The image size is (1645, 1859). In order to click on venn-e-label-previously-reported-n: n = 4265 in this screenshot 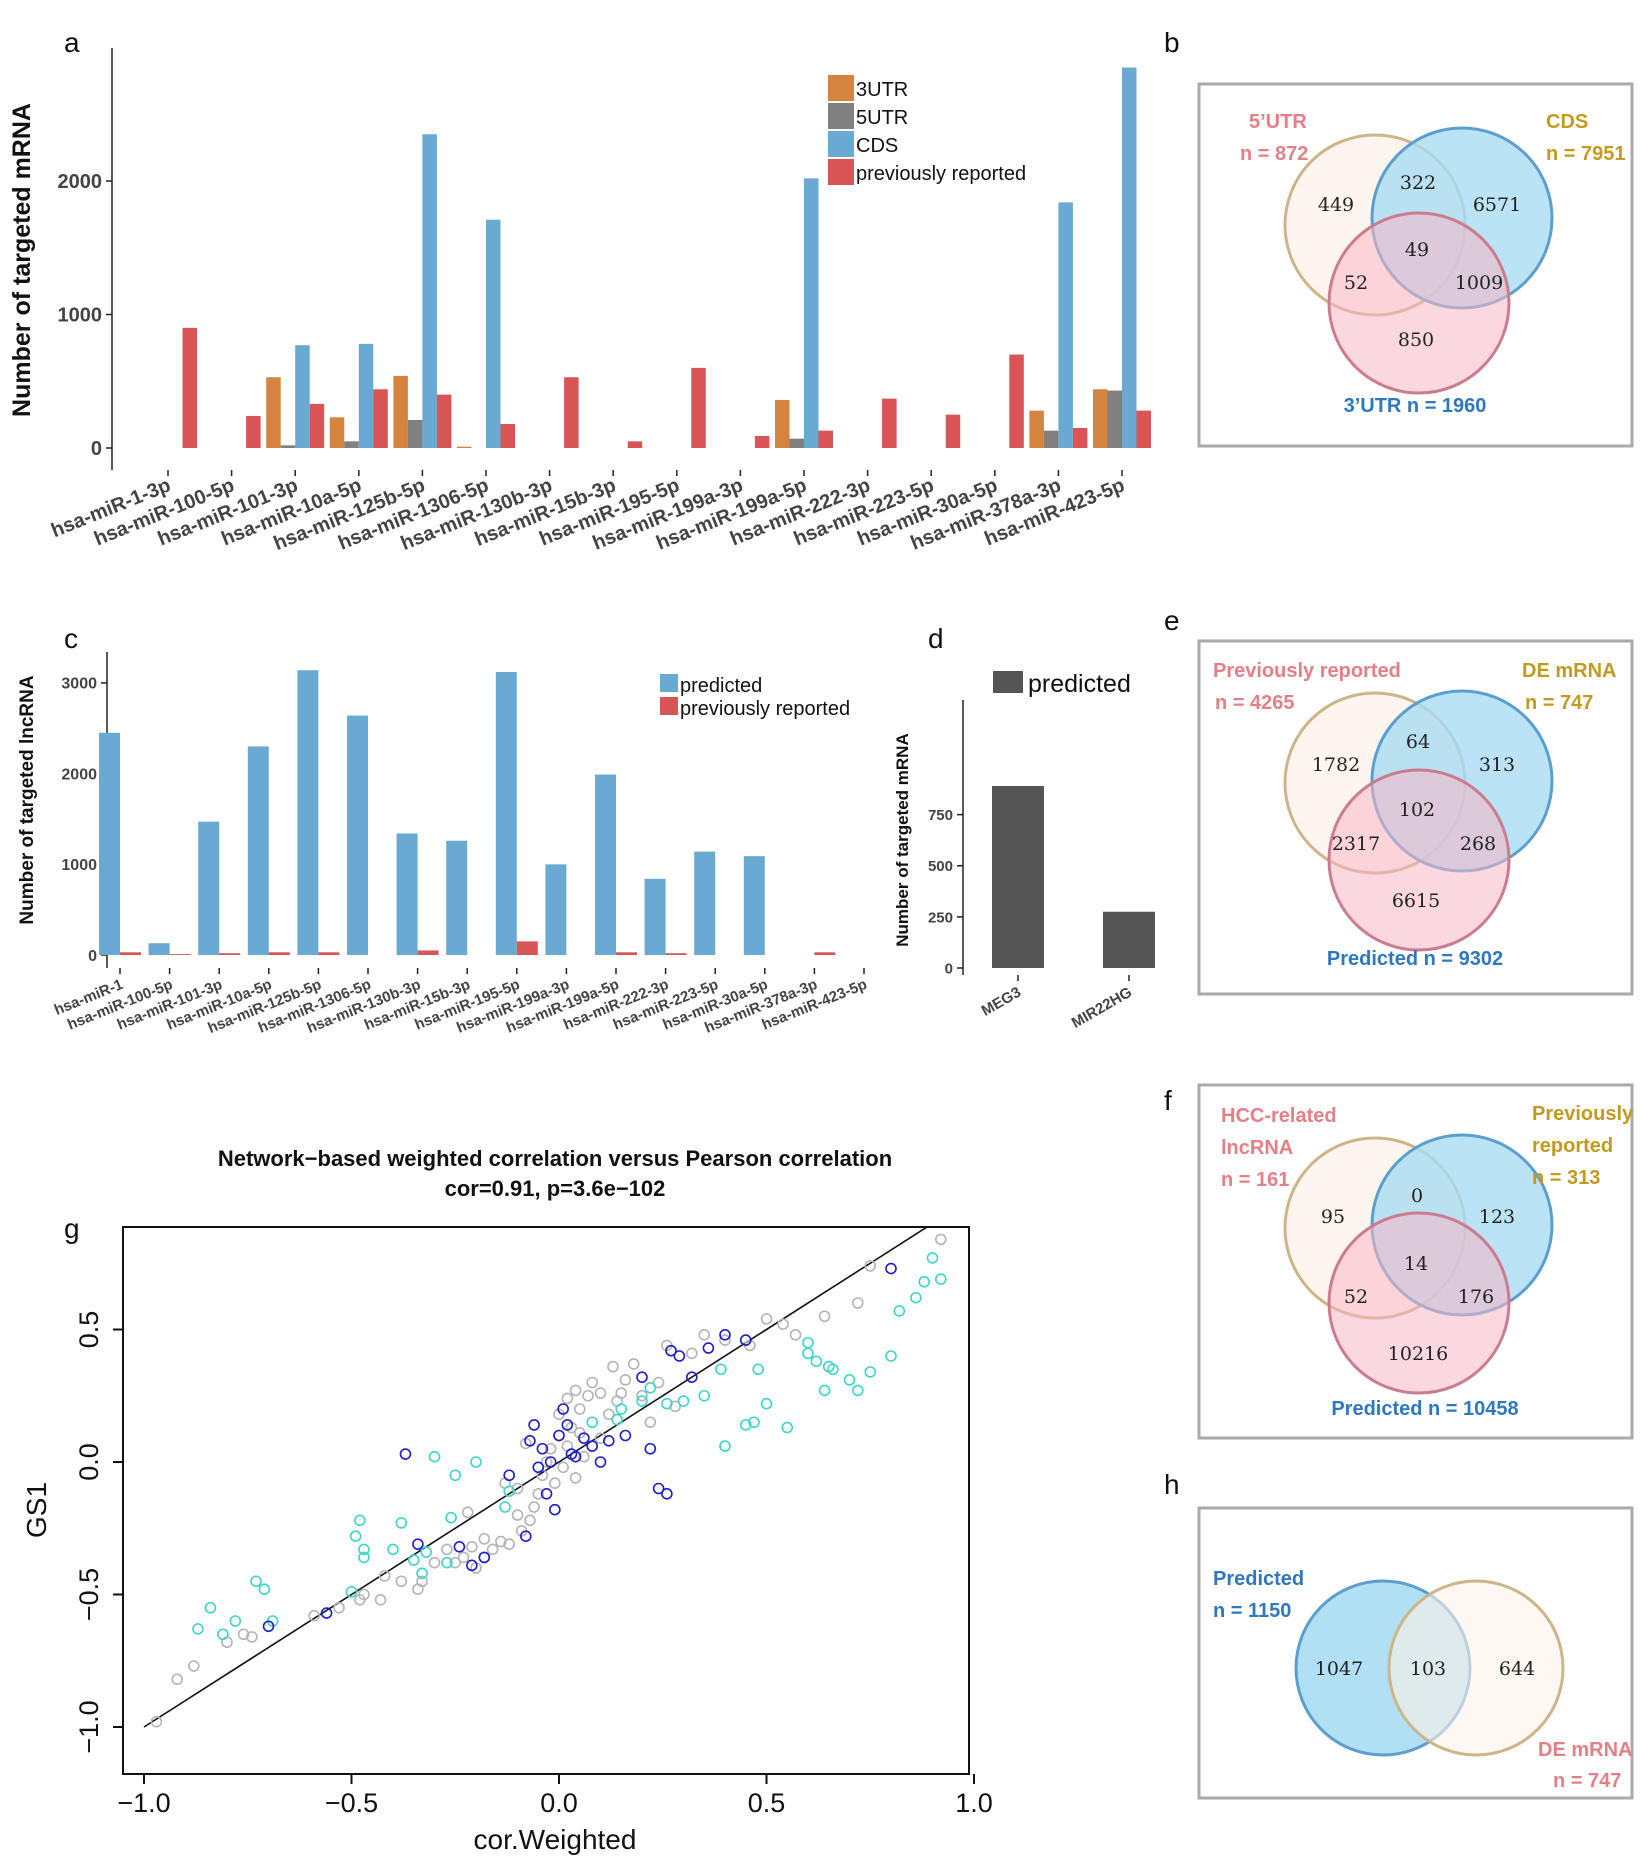, I will do `click(1255, 703)`.